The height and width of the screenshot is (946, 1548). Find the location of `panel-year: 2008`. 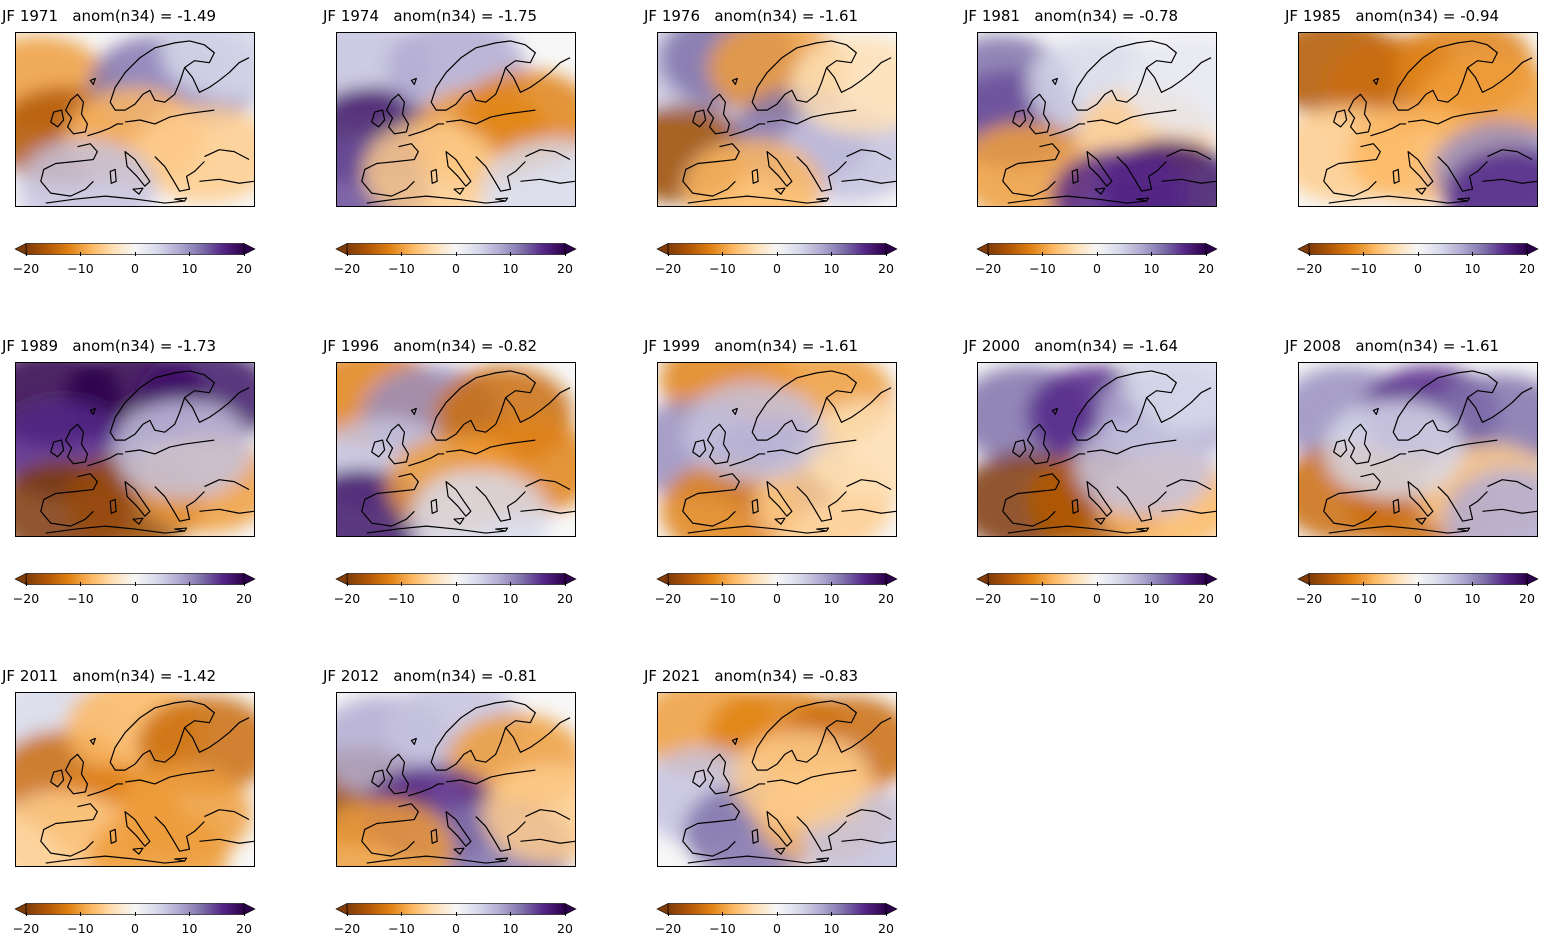

panel-year: 2008 is located at coordinates (1322, 346).